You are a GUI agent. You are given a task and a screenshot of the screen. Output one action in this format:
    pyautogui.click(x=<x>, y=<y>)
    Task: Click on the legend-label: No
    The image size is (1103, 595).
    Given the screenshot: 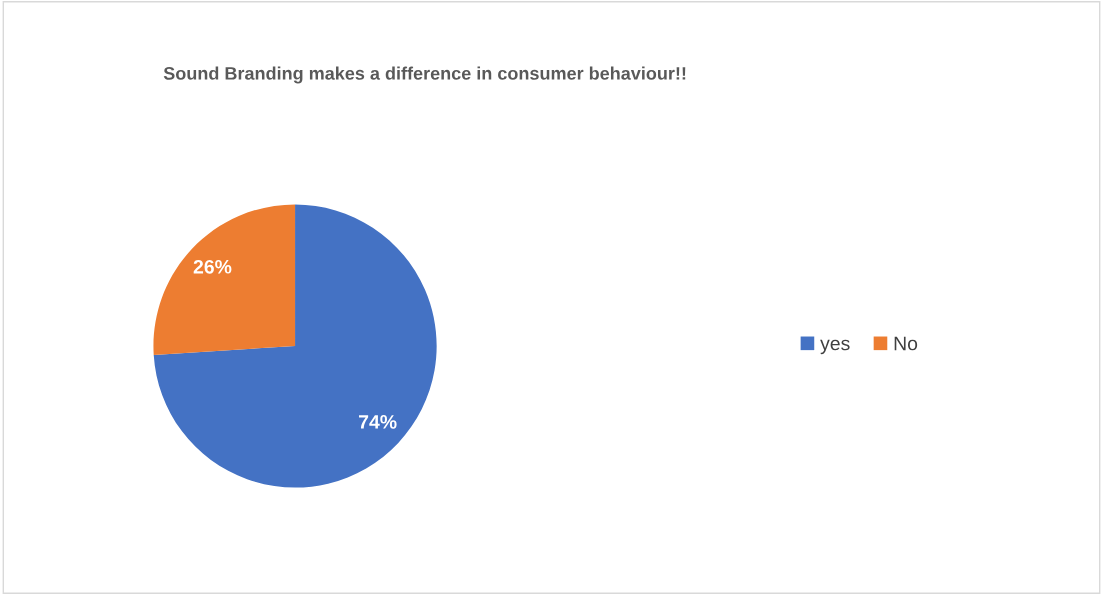 What is the action you would take?
    pyautogui.click(x=906, y=343)
    